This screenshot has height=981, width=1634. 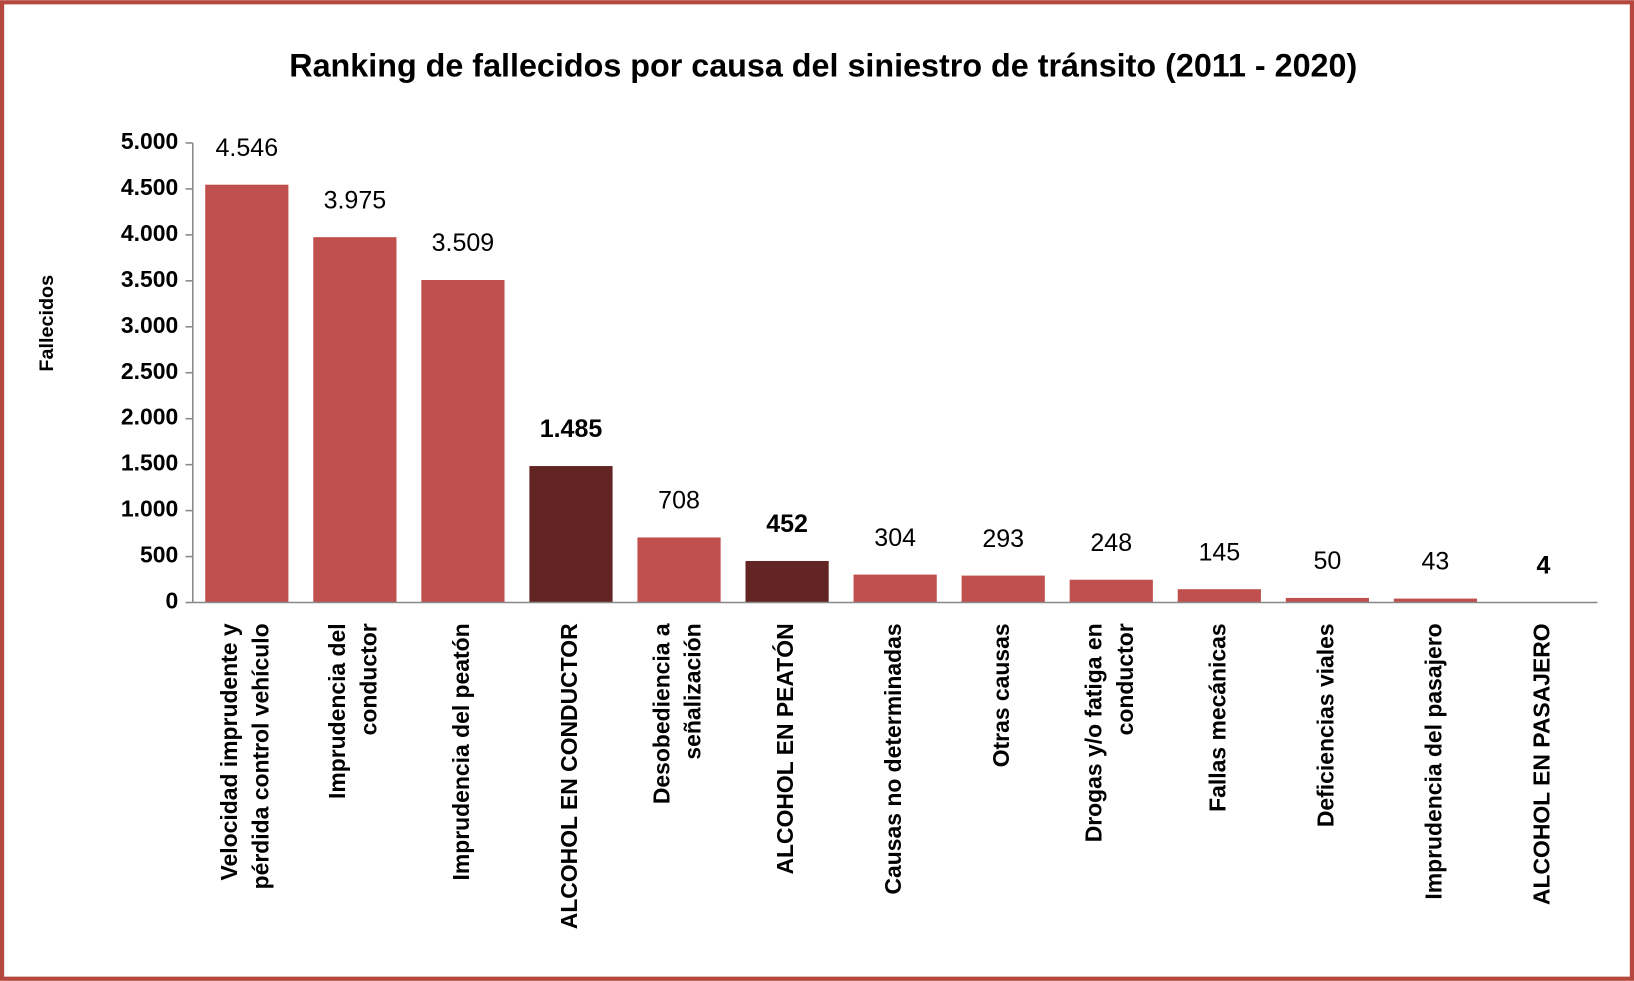 What do you see at coordinates (1001, 695) in the screenshot?
I see `x-tick-label: Otras causas` at bounding box center [1001, 695].